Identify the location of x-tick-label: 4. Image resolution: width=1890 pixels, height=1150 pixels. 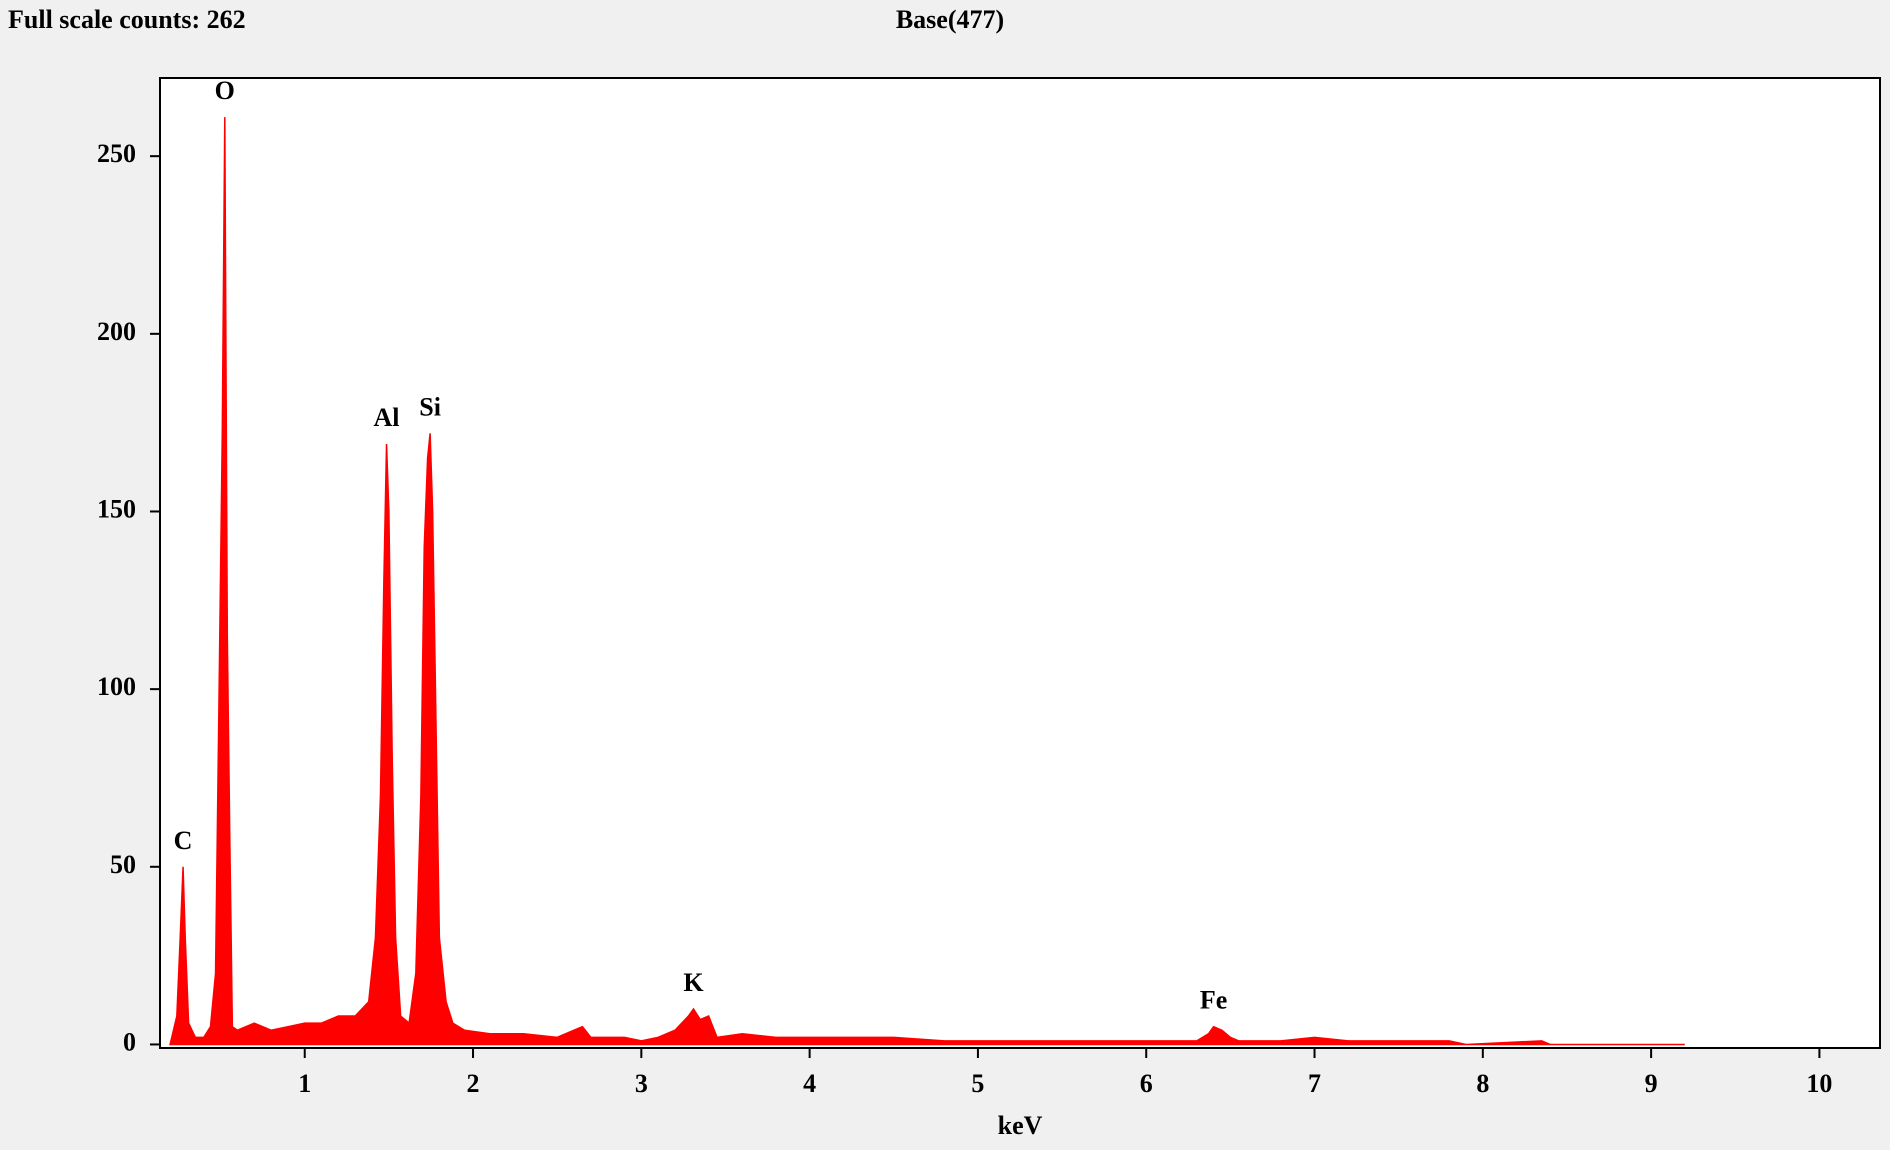
(809, 1083).